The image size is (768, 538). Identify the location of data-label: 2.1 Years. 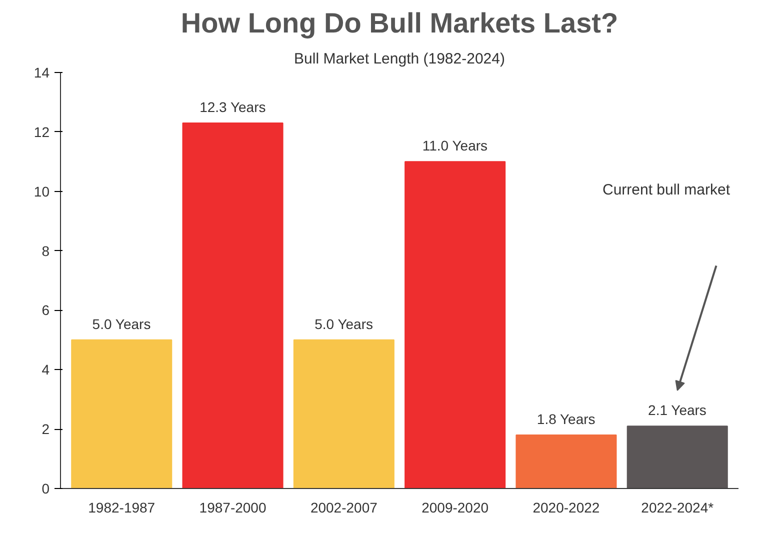
(677, 410).